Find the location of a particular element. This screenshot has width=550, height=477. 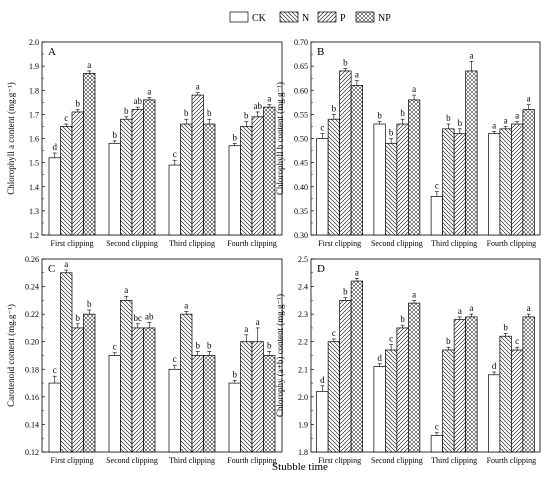

legend-item-np: NP is located at coordinates (373, 17).